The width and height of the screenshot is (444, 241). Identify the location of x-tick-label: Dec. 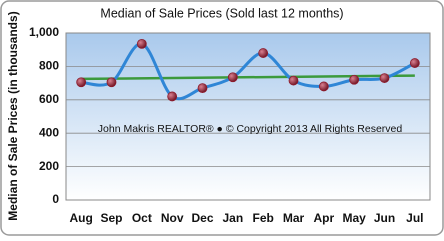
(202, 218).